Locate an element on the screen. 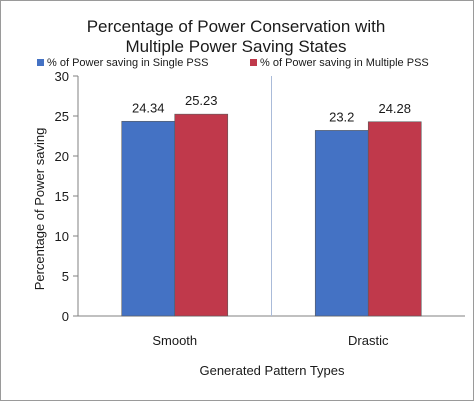 This screenshot has height=401, width=474. y-tick-label: 10 is located at coordinates (62, 236).